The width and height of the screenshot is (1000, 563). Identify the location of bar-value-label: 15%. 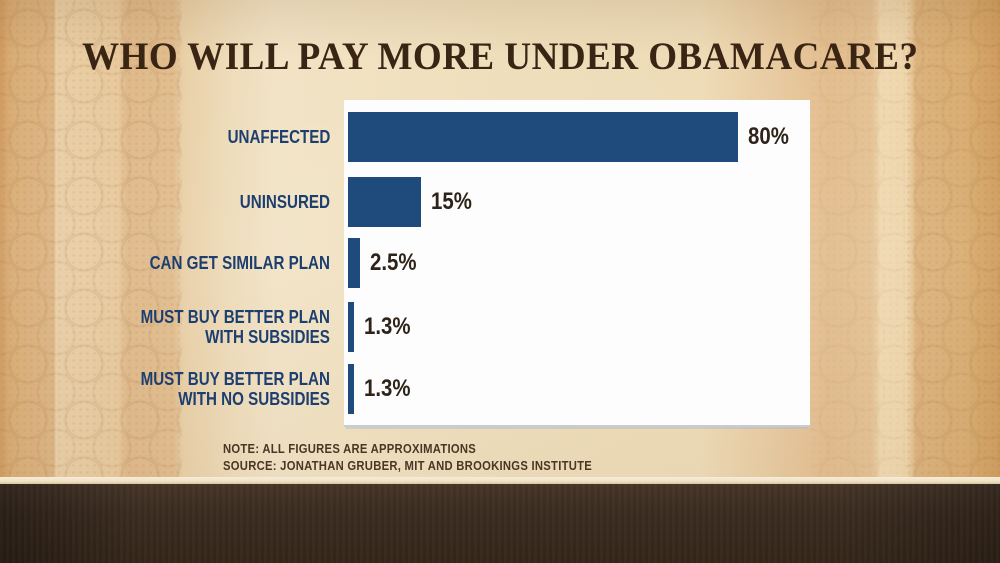
(451, 201).